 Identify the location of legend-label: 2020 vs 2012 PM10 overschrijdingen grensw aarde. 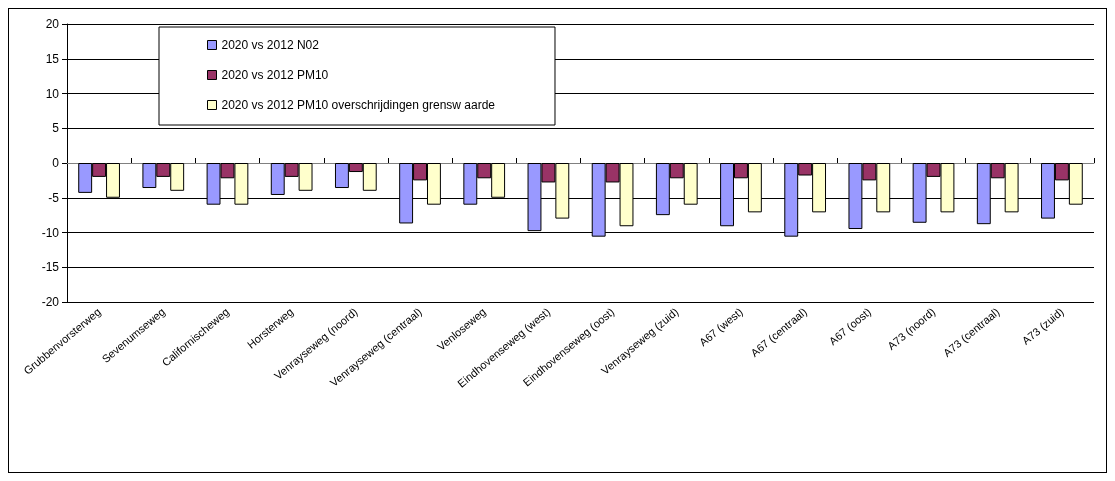
(358, 105).